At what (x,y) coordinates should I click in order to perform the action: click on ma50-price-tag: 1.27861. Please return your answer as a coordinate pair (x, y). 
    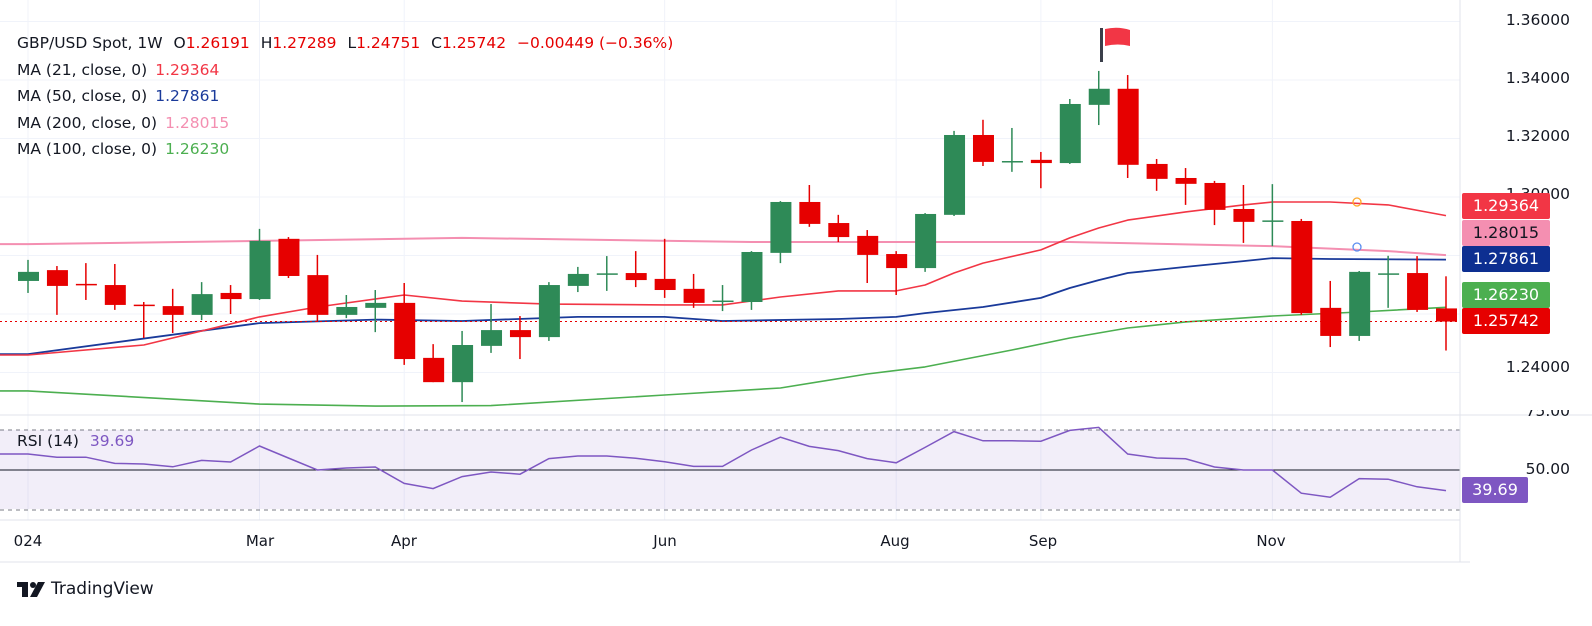
    Looking at the image, I should click on (1506, 259).